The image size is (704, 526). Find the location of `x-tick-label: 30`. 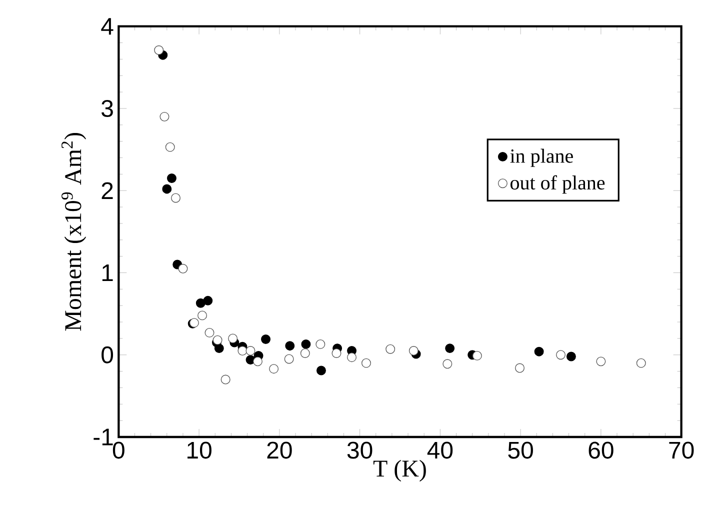

x-tick-label: 30 is located at coordinates (359, 450).